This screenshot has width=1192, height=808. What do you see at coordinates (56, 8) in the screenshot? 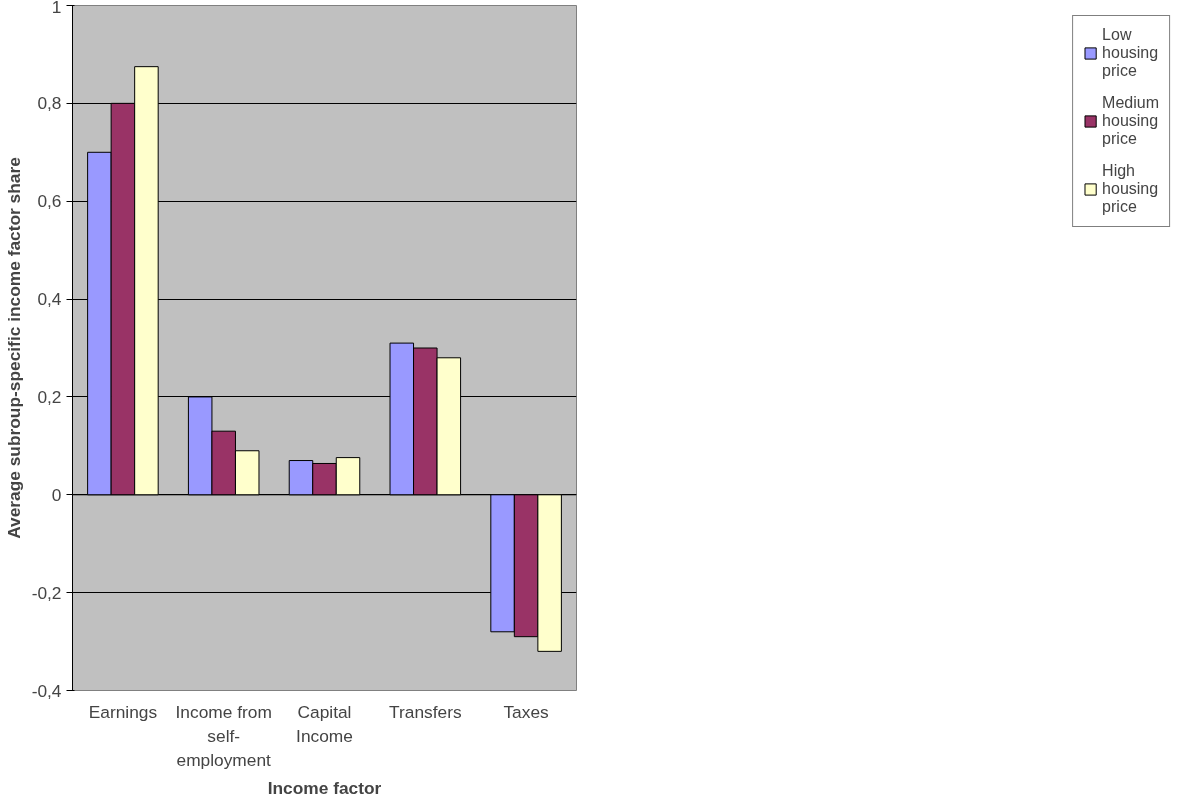
I see `y-tick-label: 1` at bounding box center [56, 8].